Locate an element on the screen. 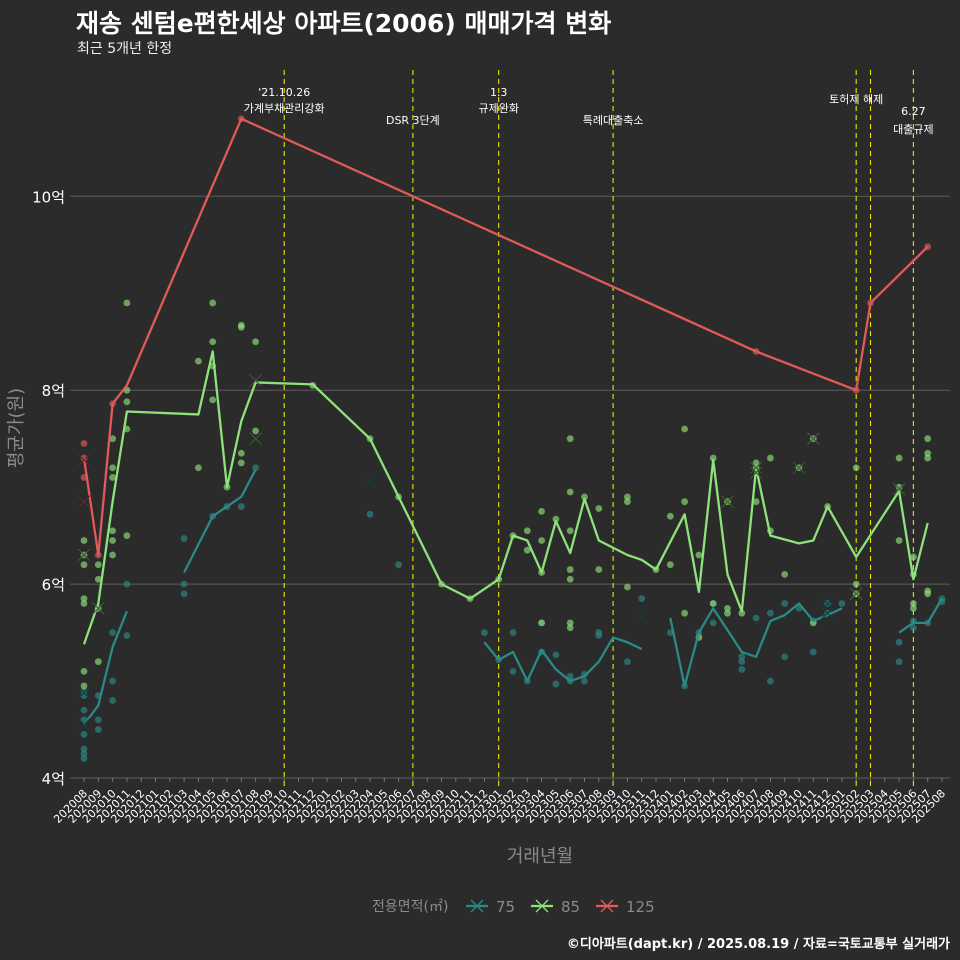 The image size is (960, 960). policy-annotation: '21.10.26 is located at coordinates (284, 92).